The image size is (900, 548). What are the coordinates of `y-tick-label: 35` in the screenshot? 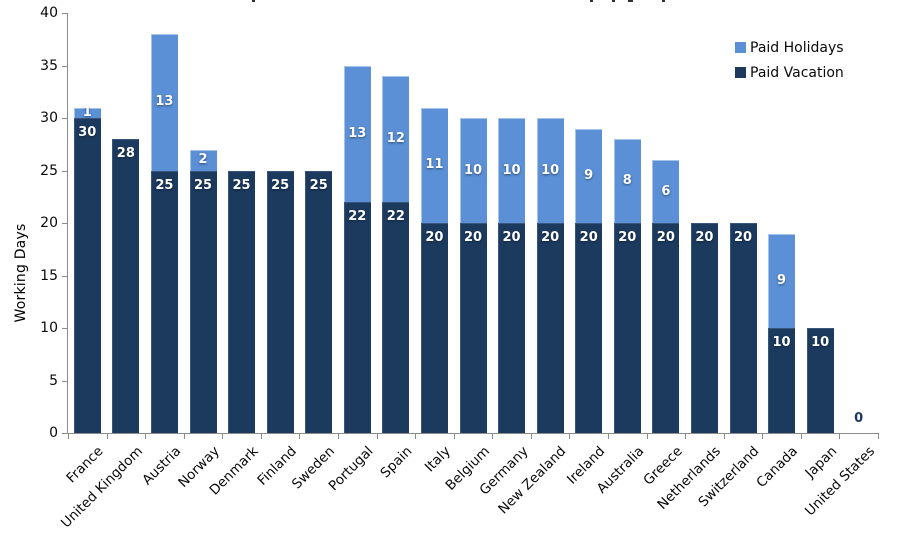 It's located at (49, 65).